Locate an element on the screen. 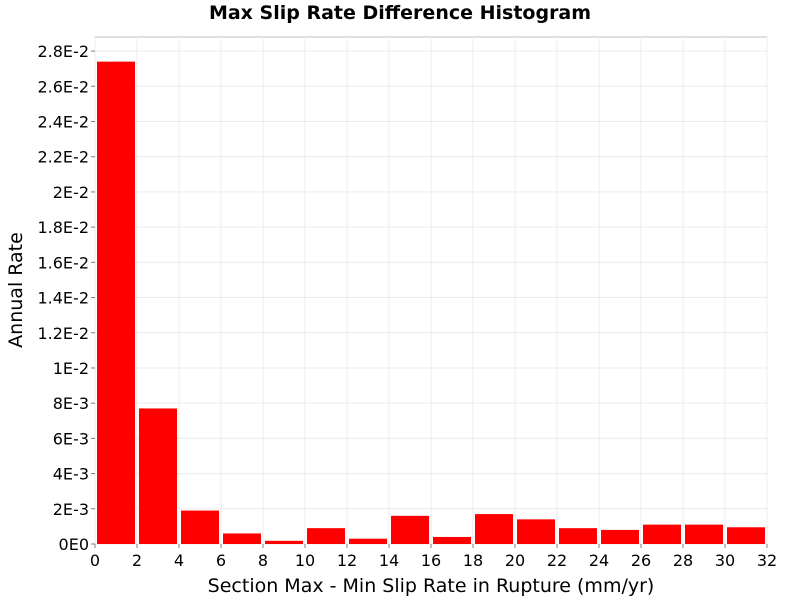  x-tick-label: 6 is located at coordinates (221, 560).